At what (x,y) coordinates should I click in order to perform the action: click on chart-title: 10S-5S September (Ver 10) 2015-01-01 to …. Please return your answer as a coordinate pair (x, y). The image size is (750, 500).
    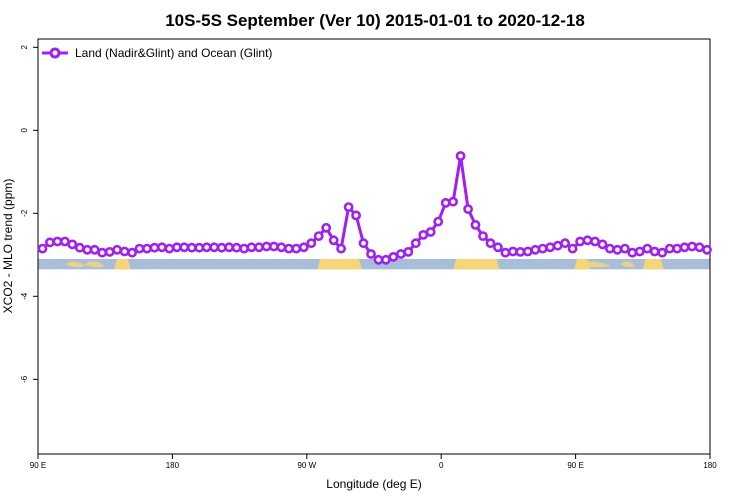
    Looking at the image, I should click on (375, 20).